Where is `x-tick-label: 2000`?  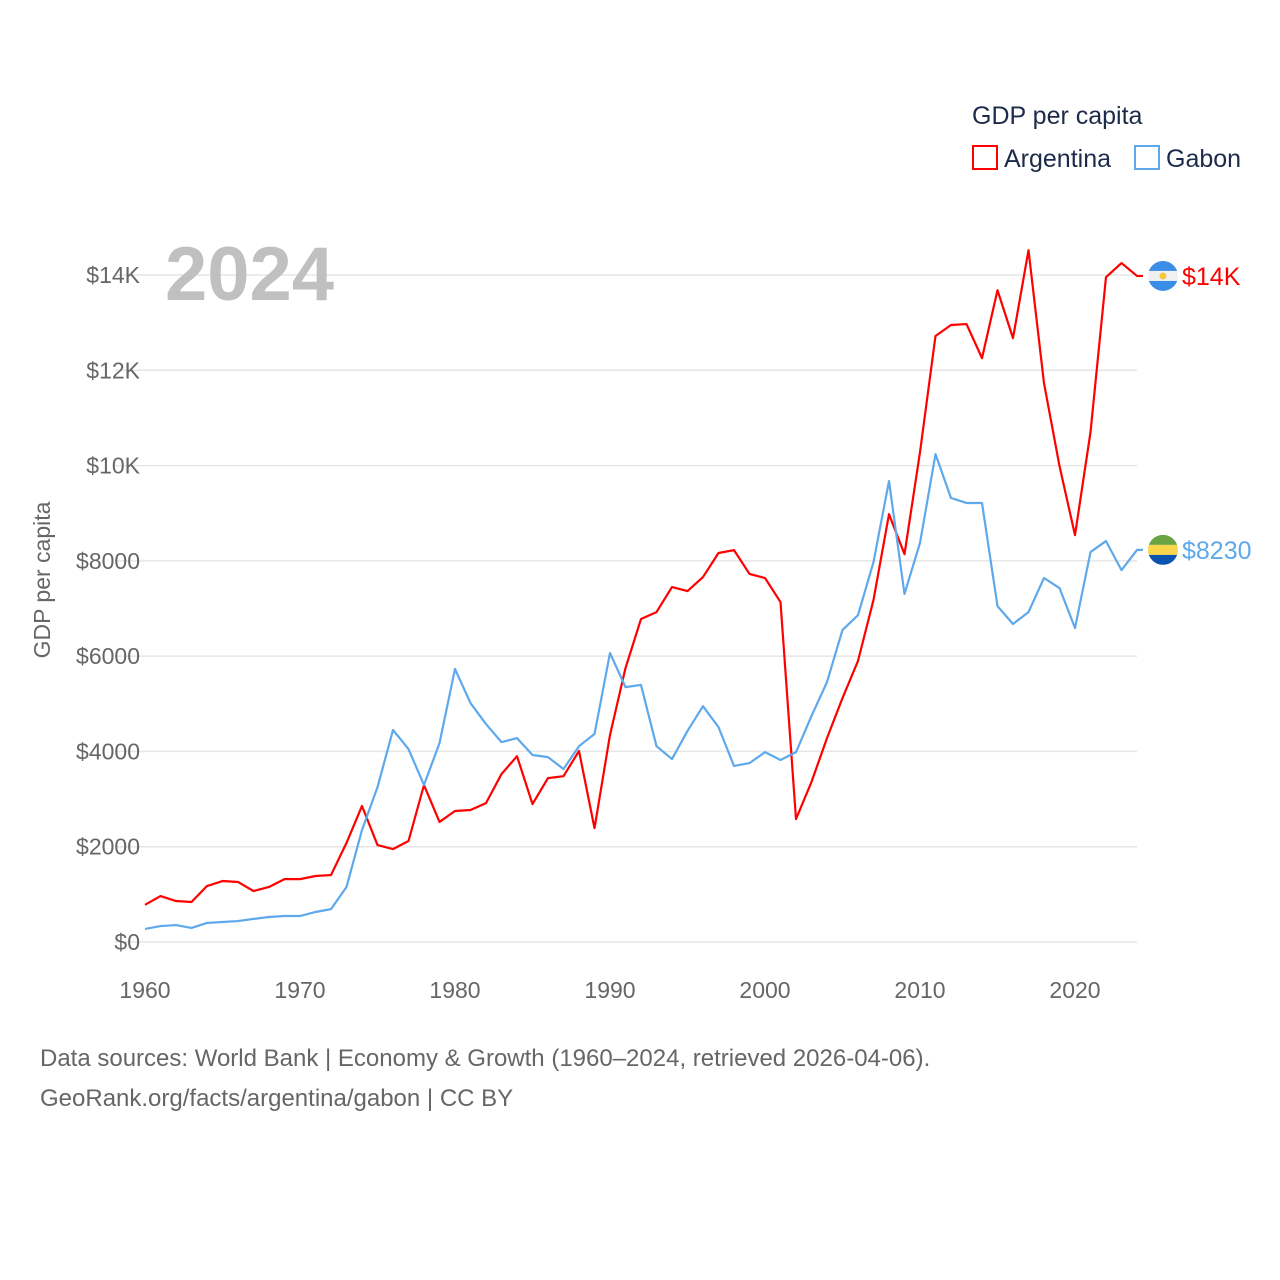 x-tick-label: 2000 is located at coordinates (764, 990).